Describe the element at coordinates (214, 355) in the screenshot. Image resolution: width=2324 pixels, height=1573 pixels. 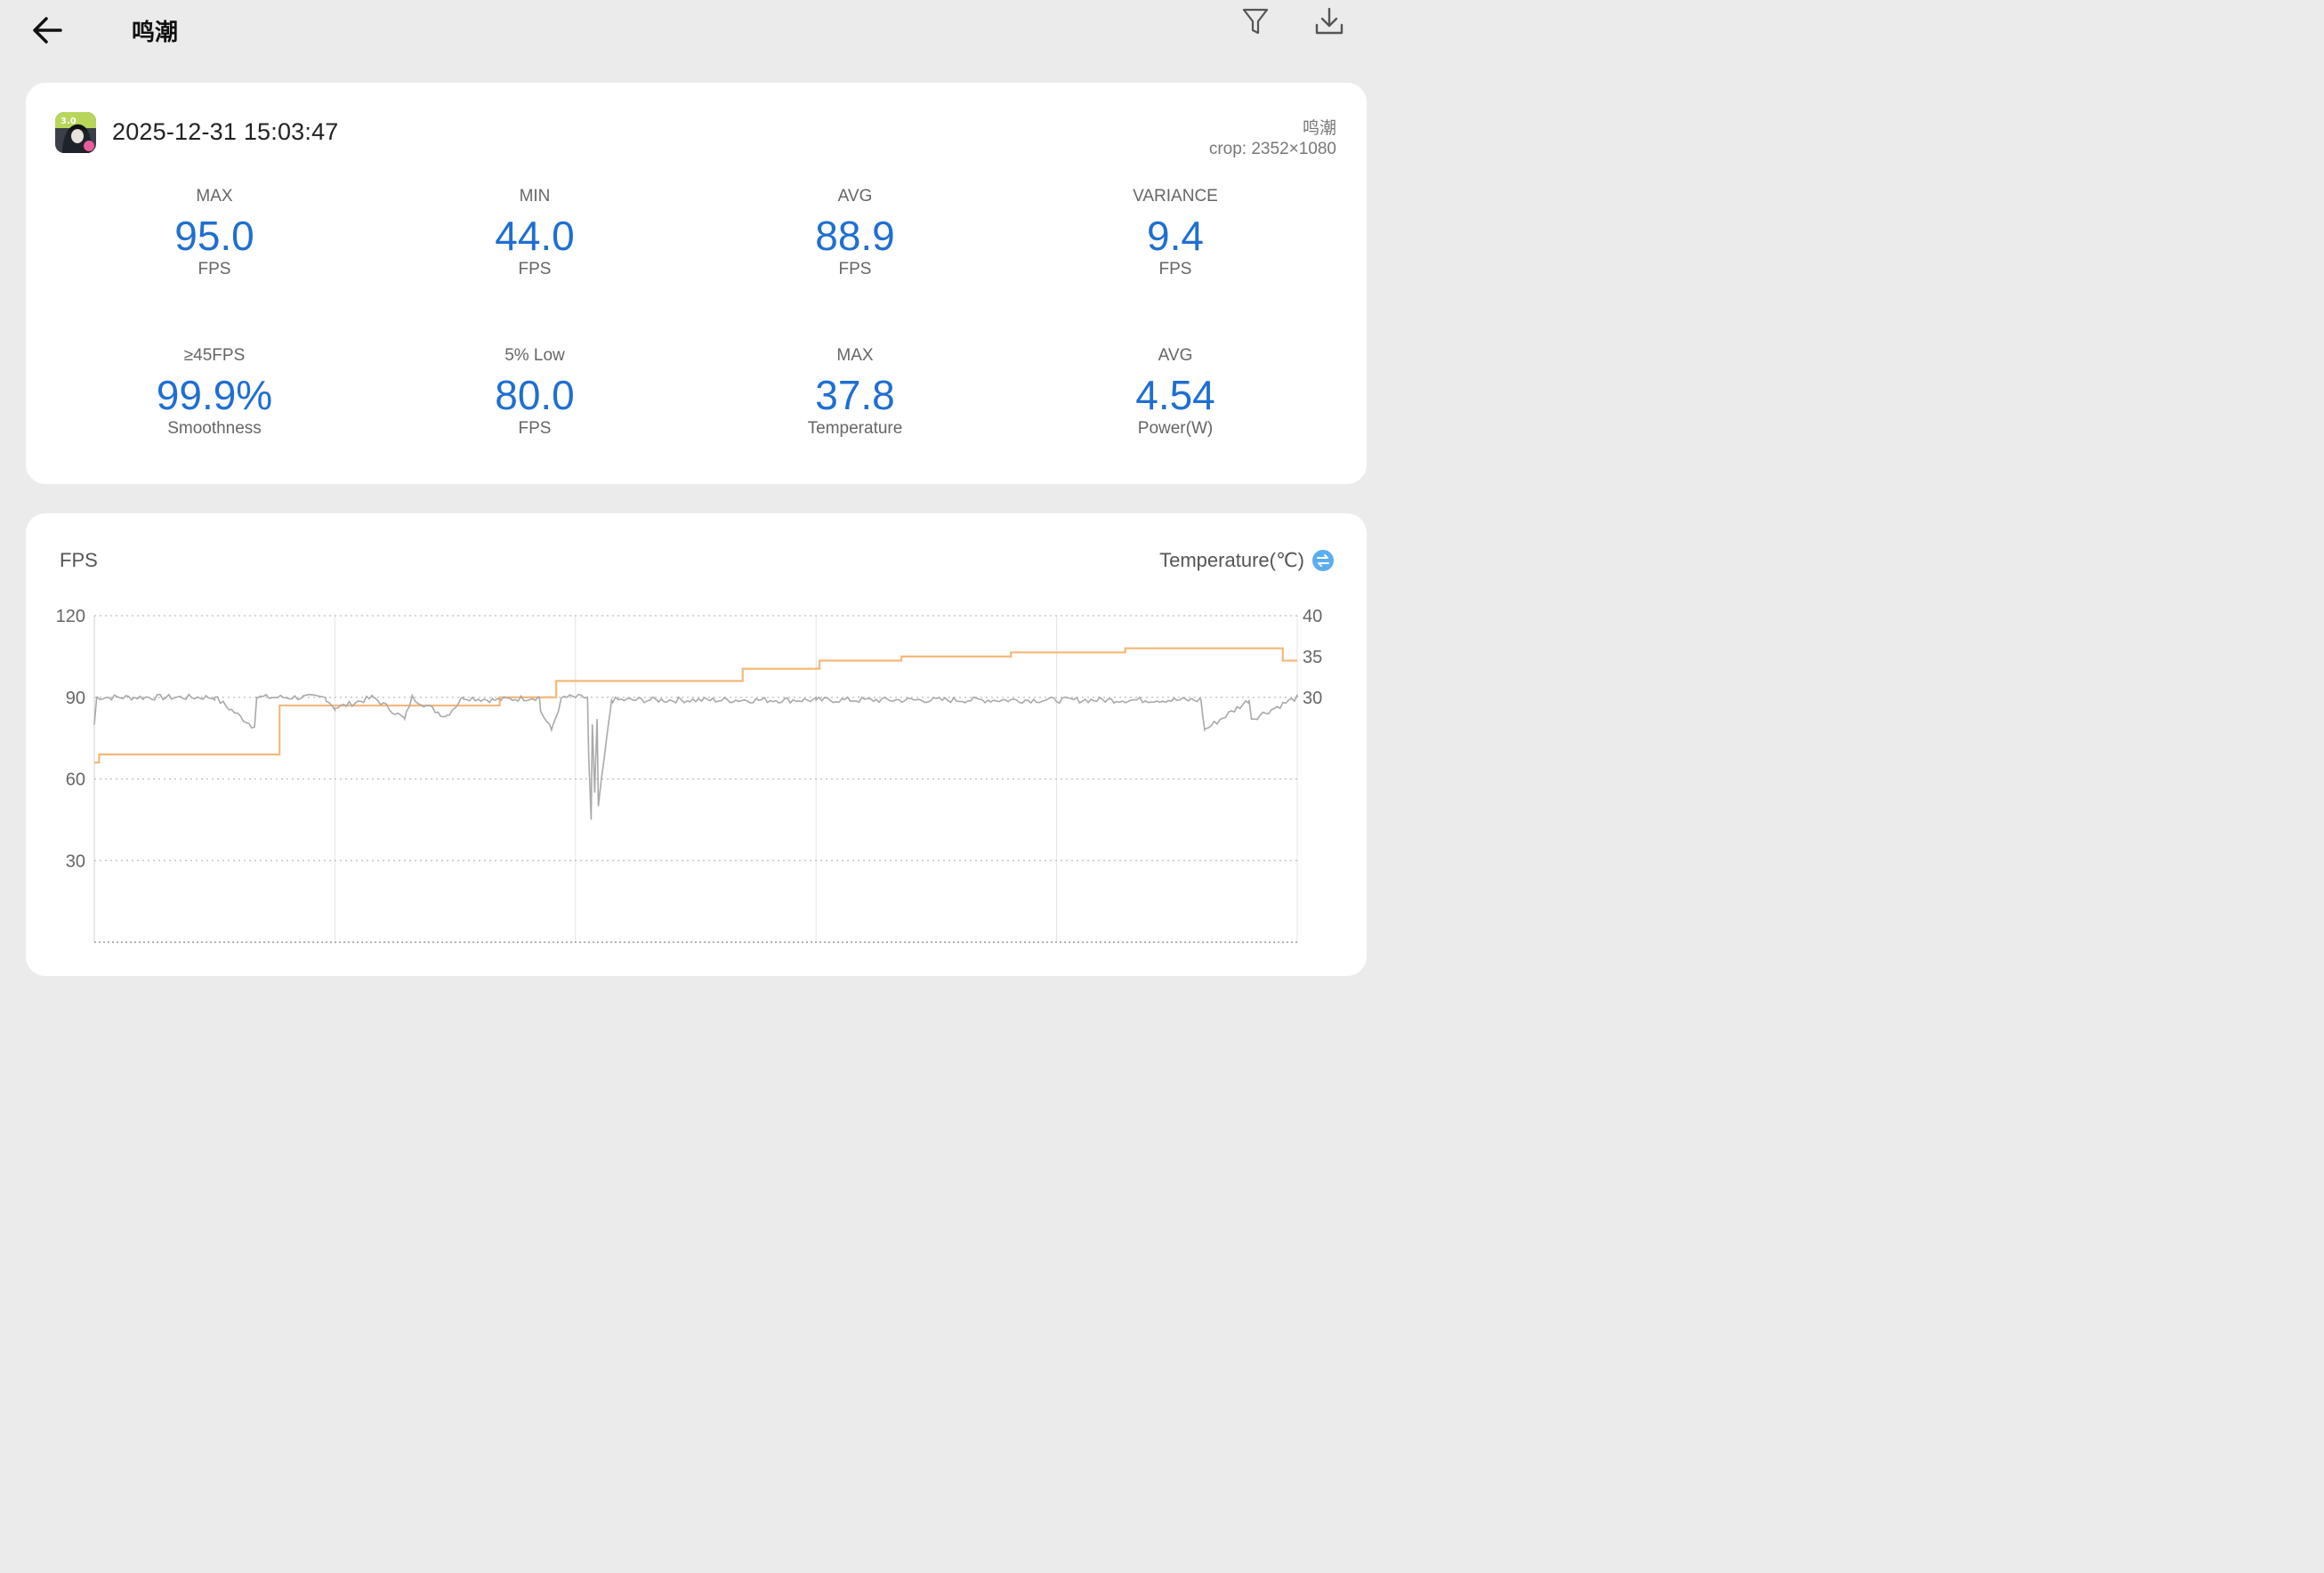
I see `stat-label: ≥45FPS` at that location.